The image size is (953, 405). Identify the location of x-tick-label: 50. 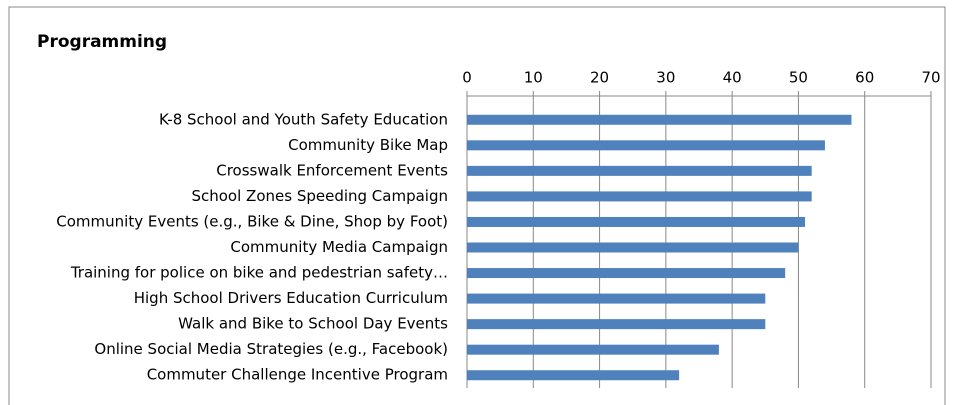
(798, 78).